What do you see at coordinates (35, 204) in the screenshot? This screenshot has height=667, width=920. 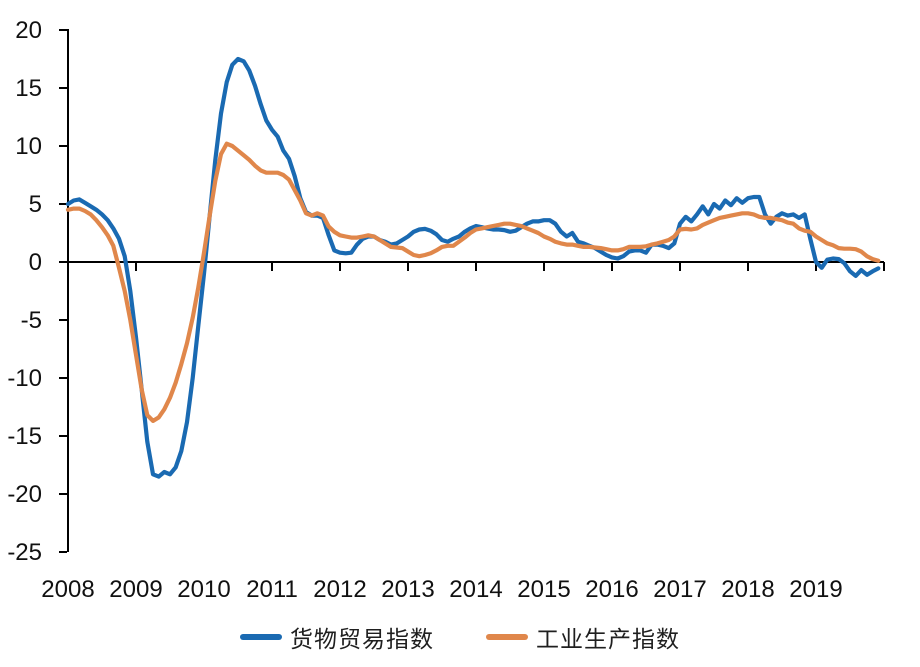 I see `y-axis-tick-label: 5` at bounding box center [35, 204].